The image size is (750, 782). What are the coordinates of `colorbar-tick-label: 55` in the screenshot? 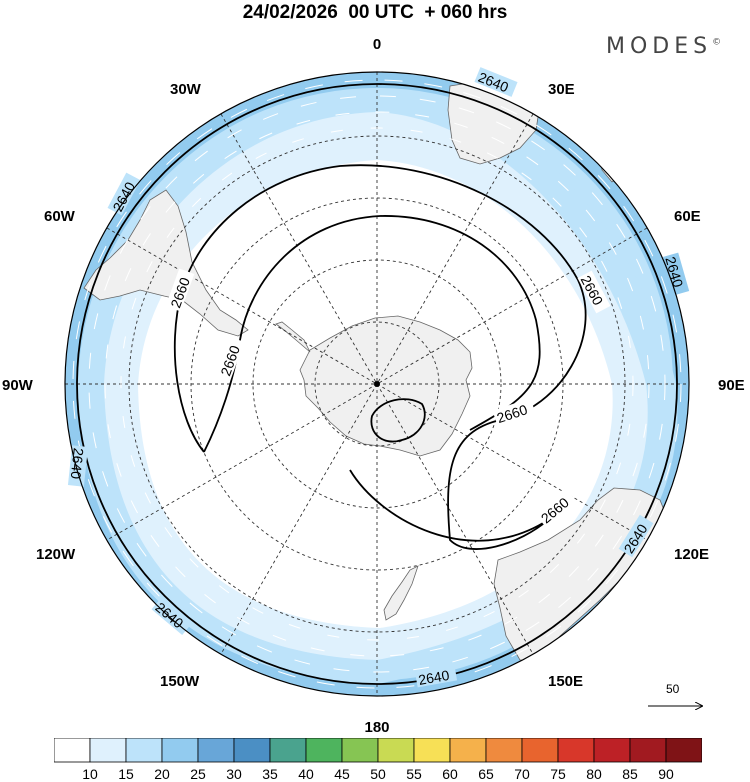 It's located at (414, 774).